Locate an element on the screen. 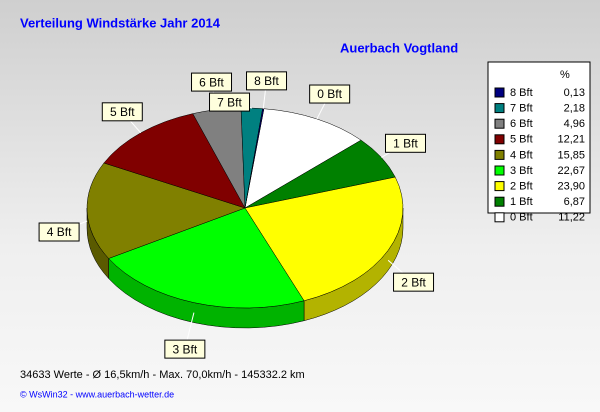  callout-label: 6 Bft is located at coordinates (211, 82).